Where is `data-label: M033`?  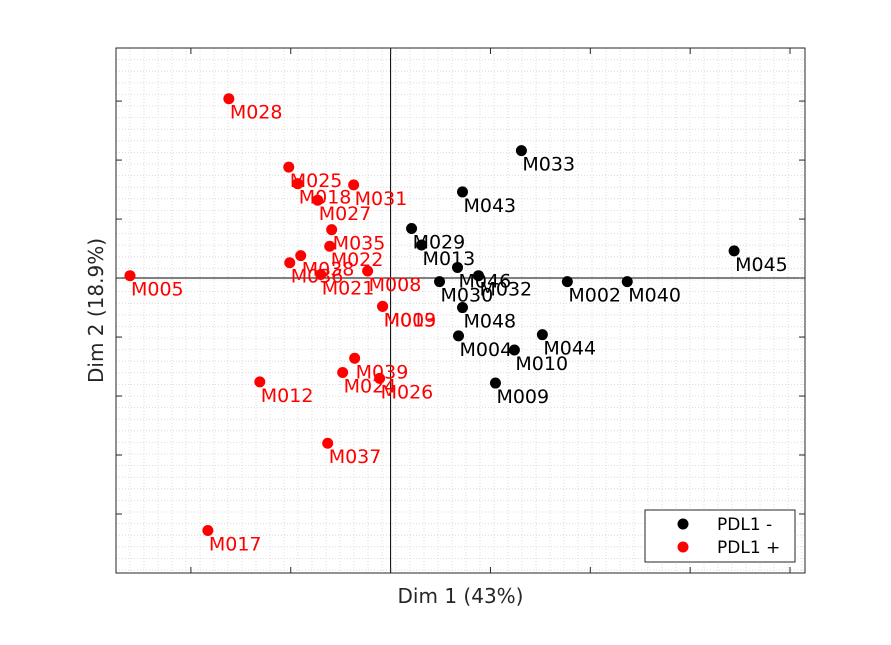
data-label: M033 is located at coordinates (548, 165).